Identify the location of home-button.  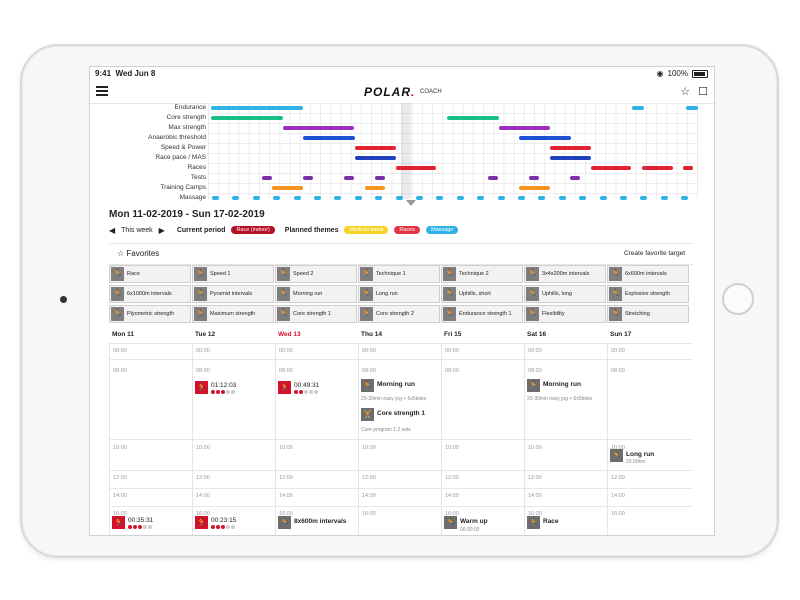
(738, 299).